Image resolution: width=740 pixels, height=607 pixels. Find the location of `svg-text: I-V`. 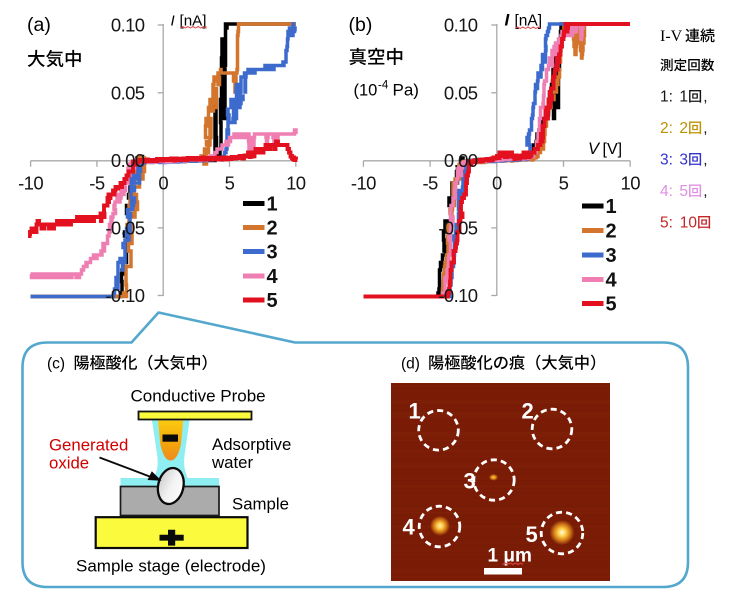

svg-text: I-V is located at coordinates (671, 36).